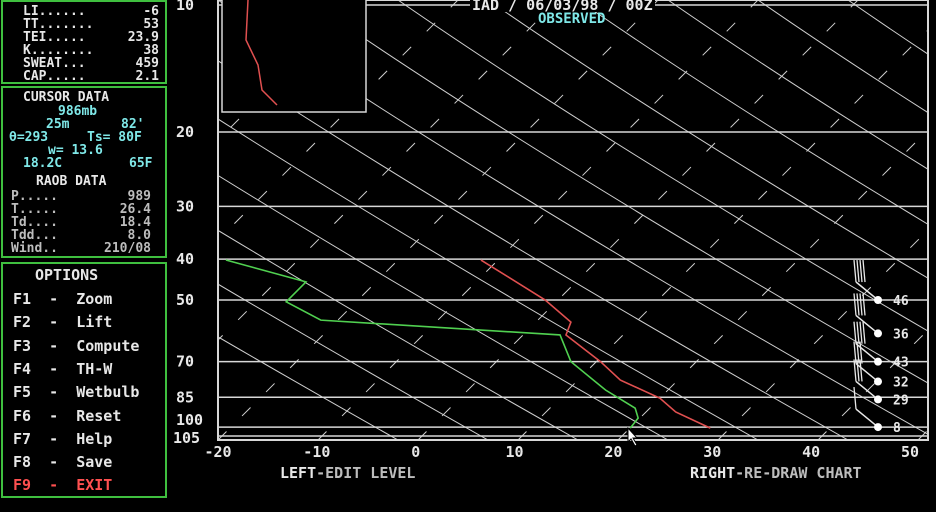 This screenshot has width=936, height=512. I want to click on option-label: Compute, so click(108, 345).